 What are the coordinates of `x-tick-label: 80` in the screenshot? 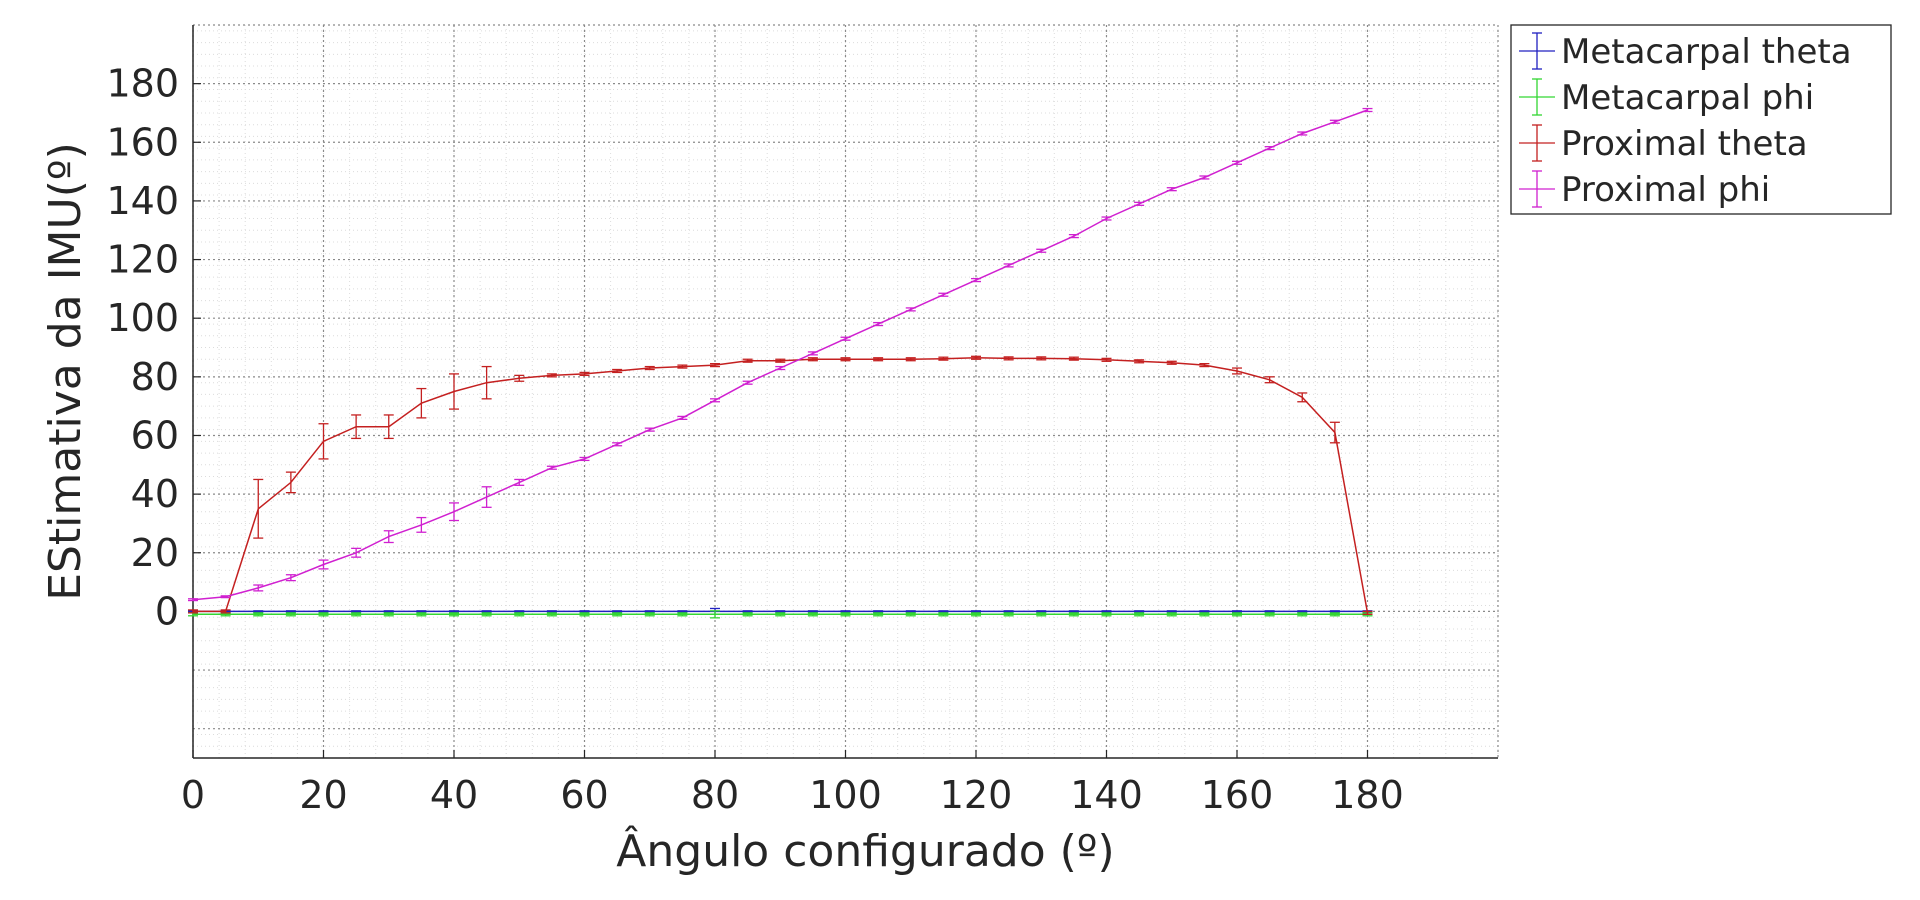 It's located at (715, 795).